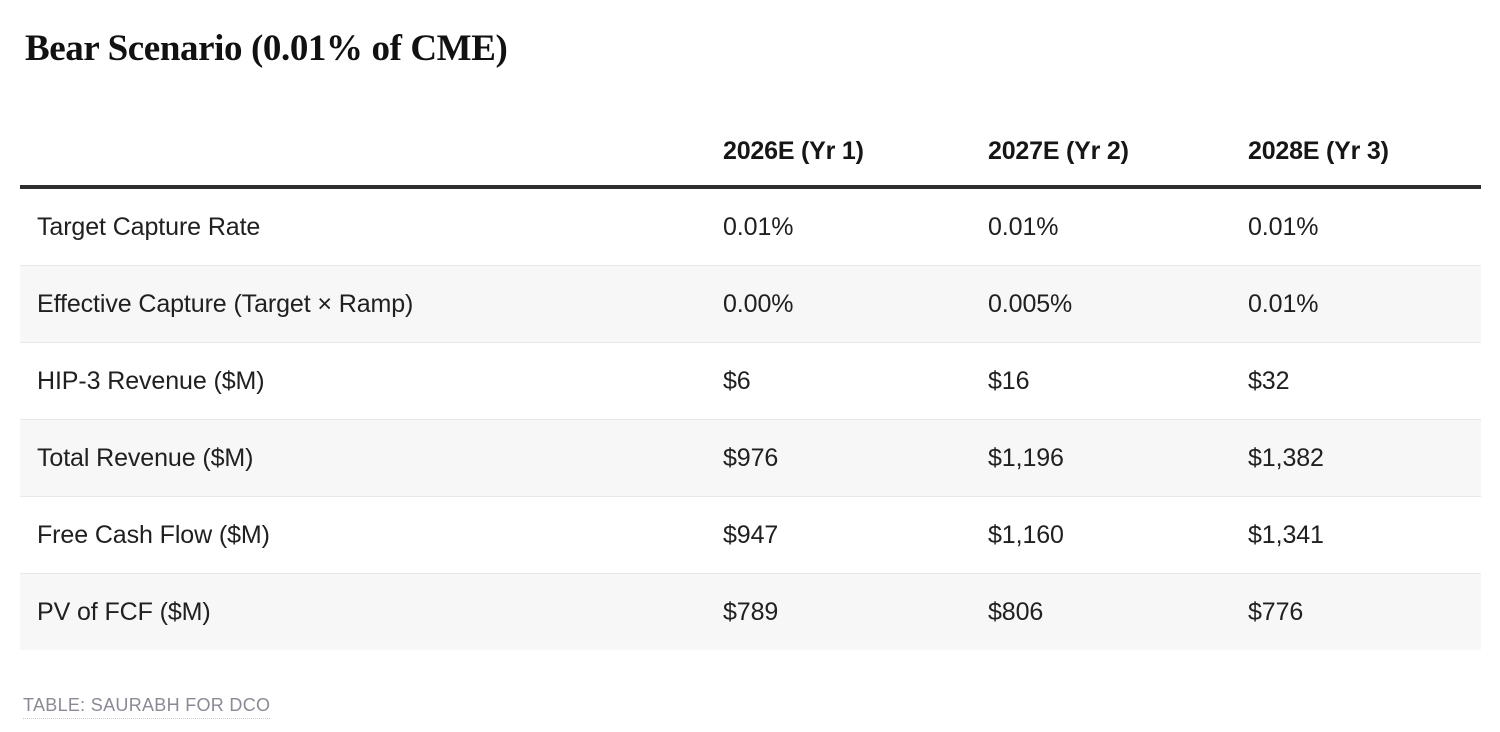 Image resolution: width=1500 pixels, height=732 pixels. What do you see at coordinates (1269, 381) in the screenshot?
I see `cell-value: $32` at bounding box center [1269, 381].